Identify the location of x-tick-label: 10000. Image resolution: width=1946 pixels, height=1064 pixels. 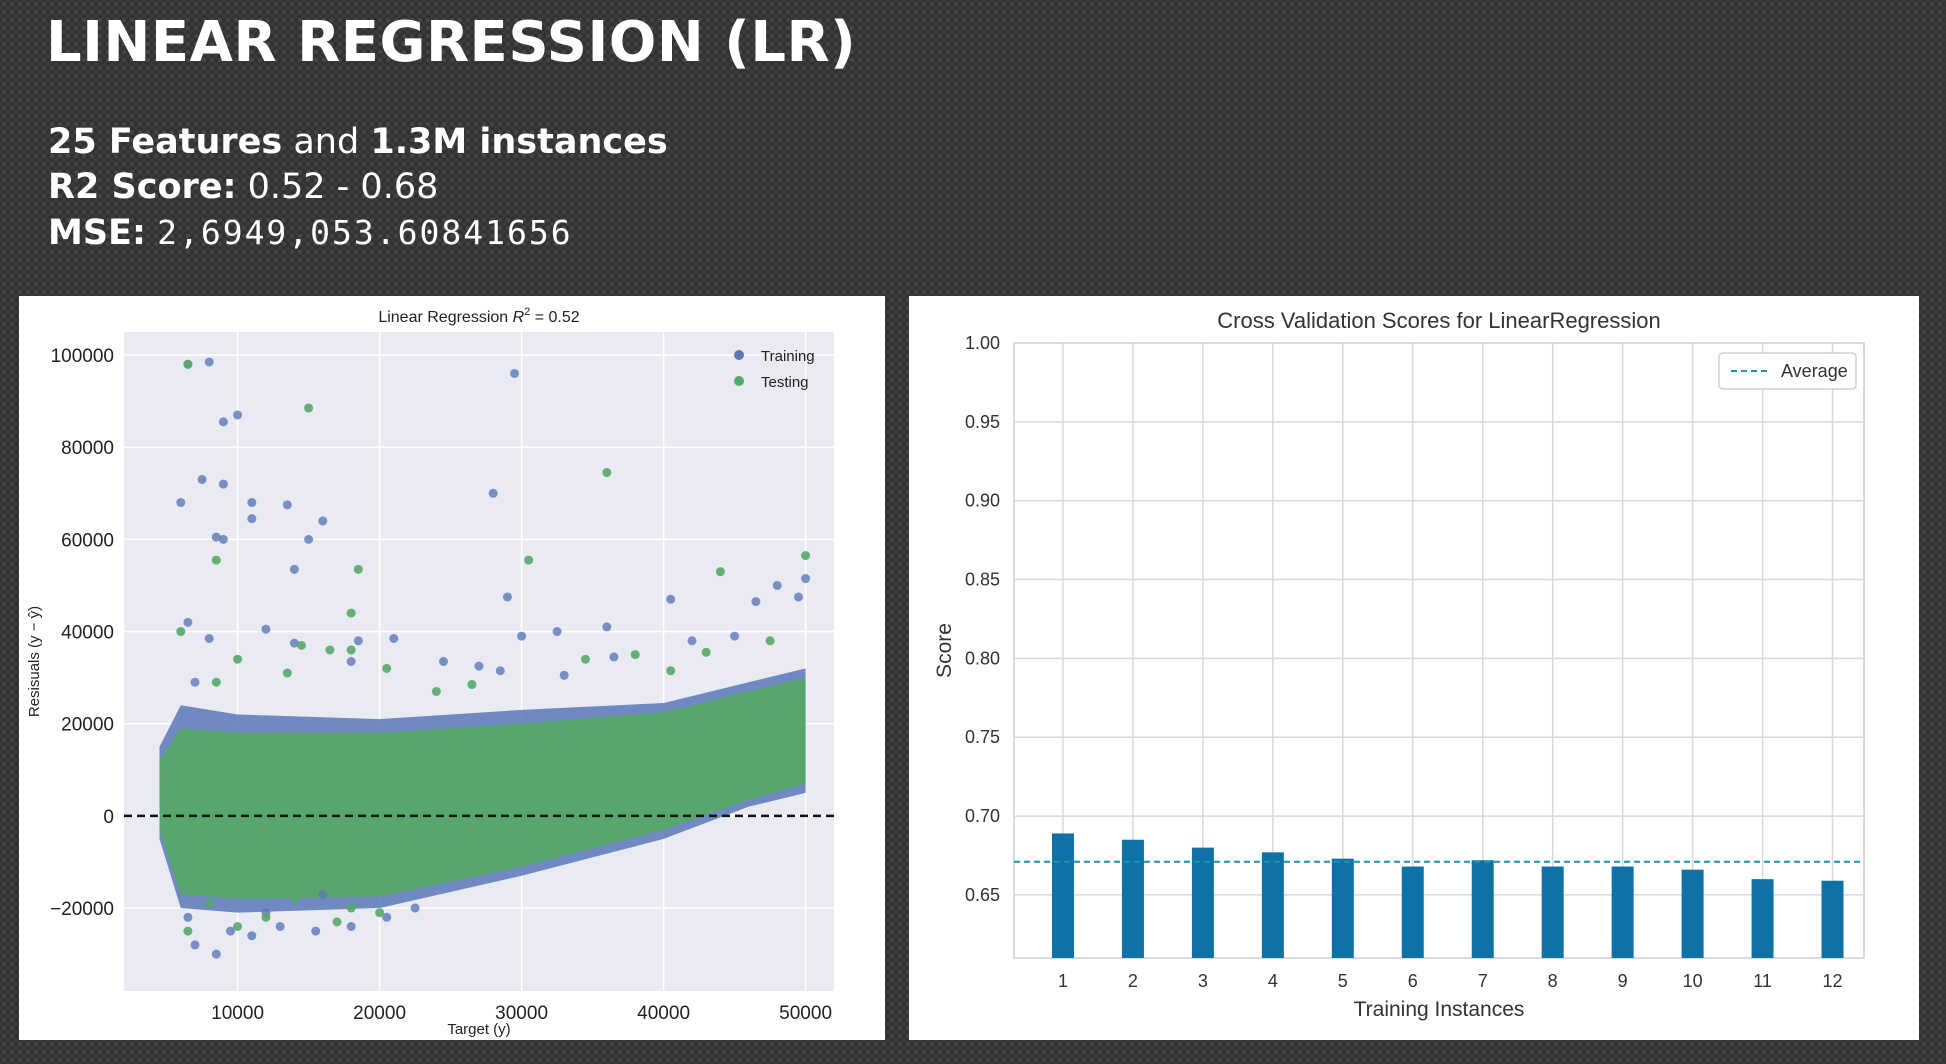
(237, 1013).